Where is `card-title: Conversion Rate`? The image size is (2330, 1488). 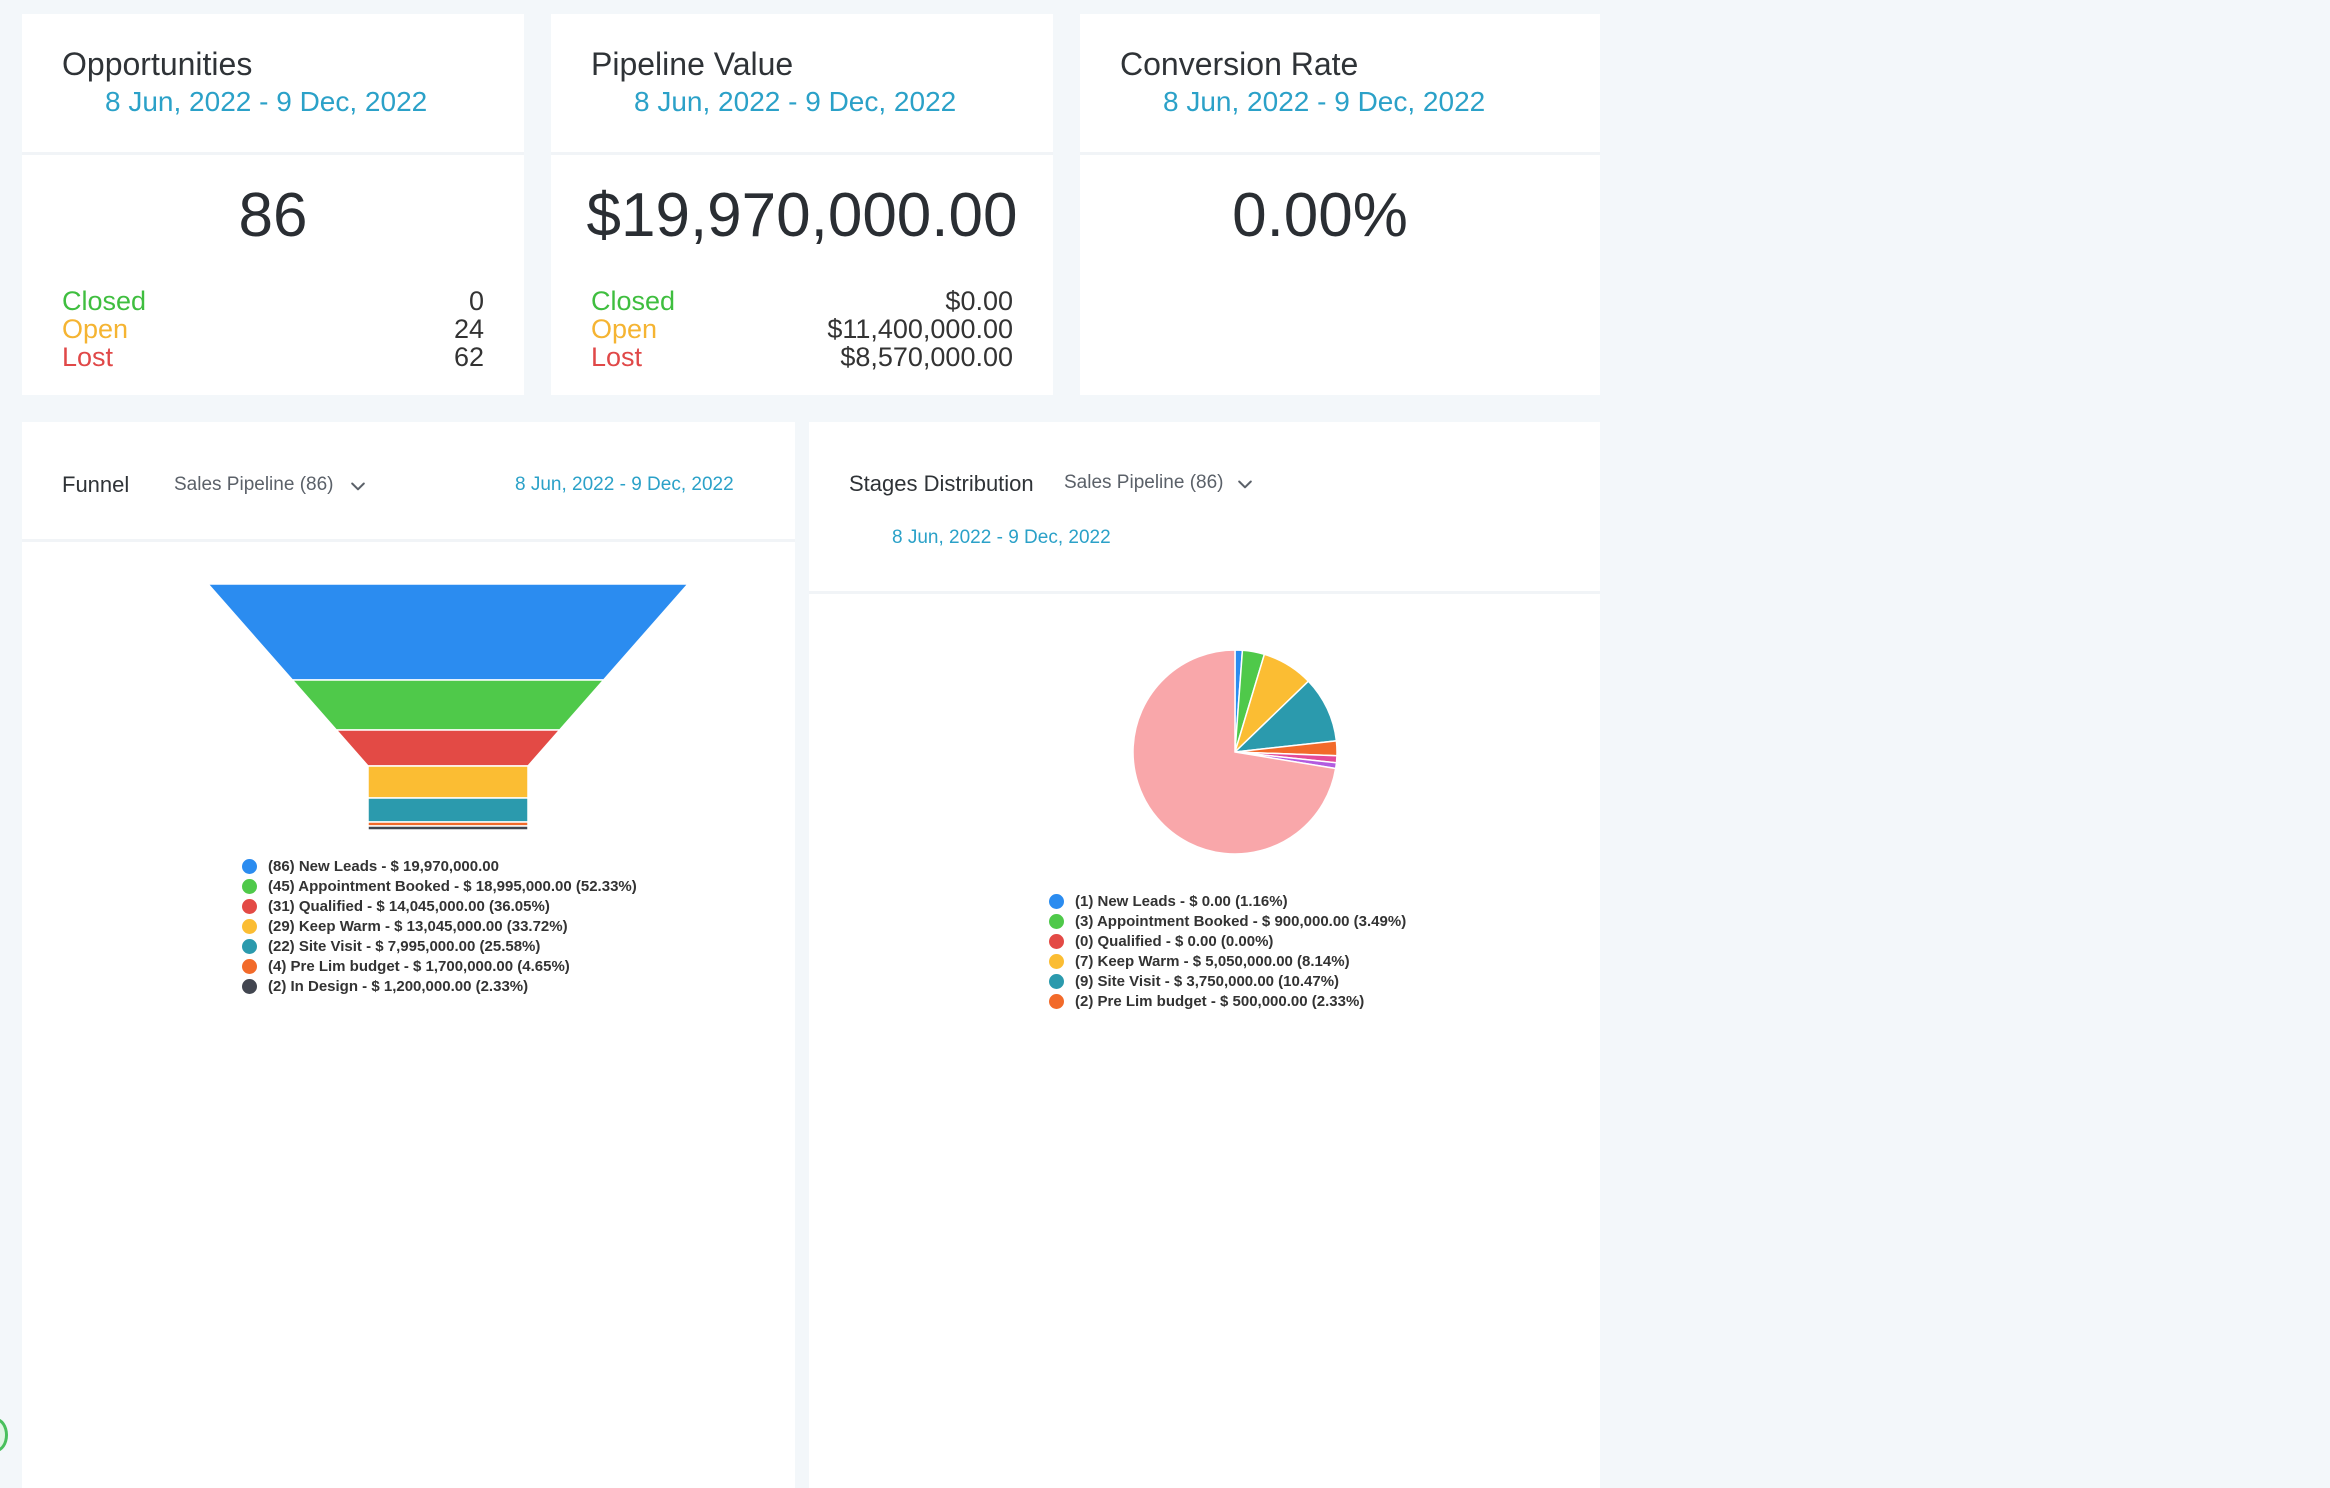
card-title: Conversion Rate is located at coordinates (1239, 64).